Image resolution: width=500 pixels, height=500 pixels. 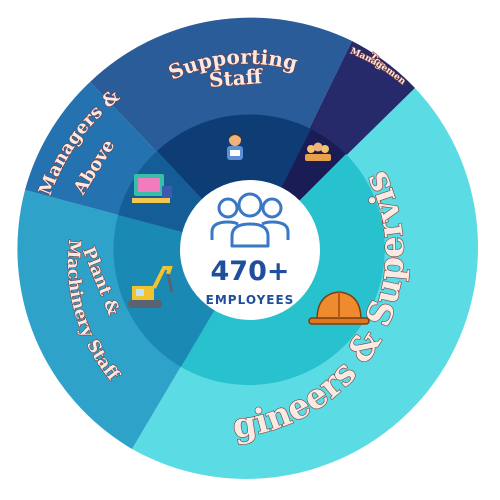 I want to click on employee-count: 470+, so click(x=250, y=271).